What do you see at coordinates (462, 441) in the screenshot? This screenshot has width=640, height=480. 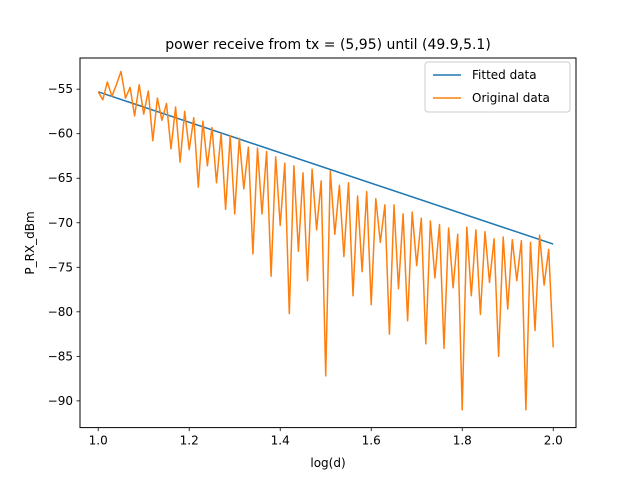 I see `x-tick-label: 1.8` at bounding box center [462, 441].